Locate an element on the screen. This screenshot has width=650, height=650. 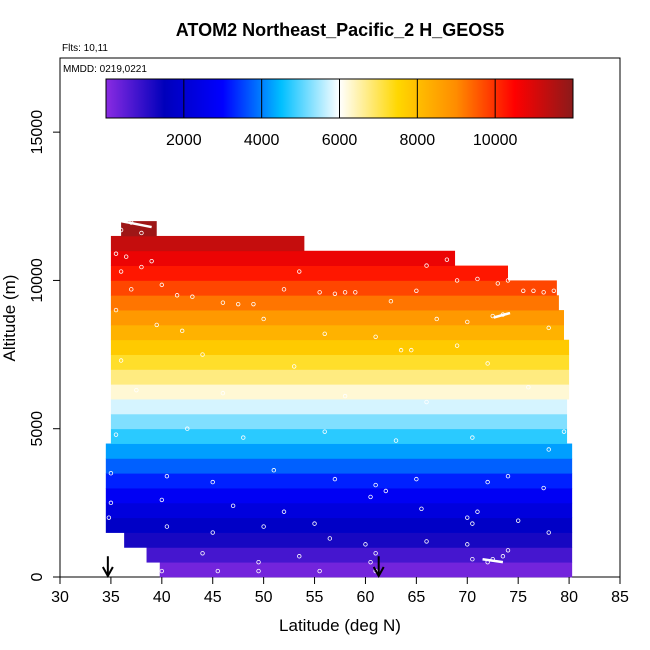
x-tick-label: 80 is located at coordinates (569, 597).